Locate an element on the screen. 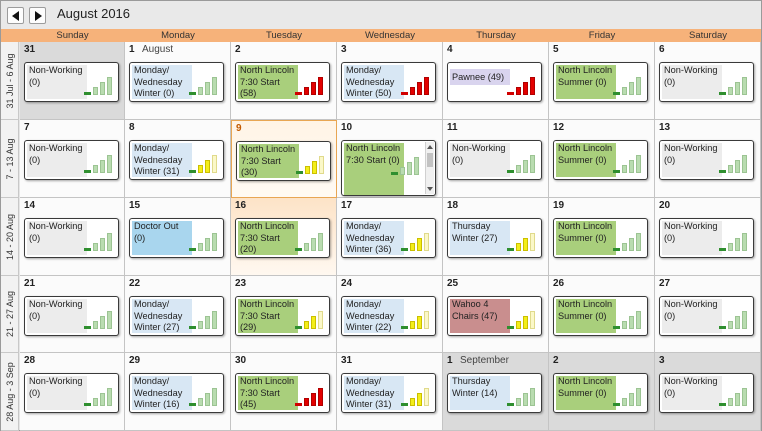 The image size is (762, 431). scroll-up-icon is located at coordinates (430, 147).